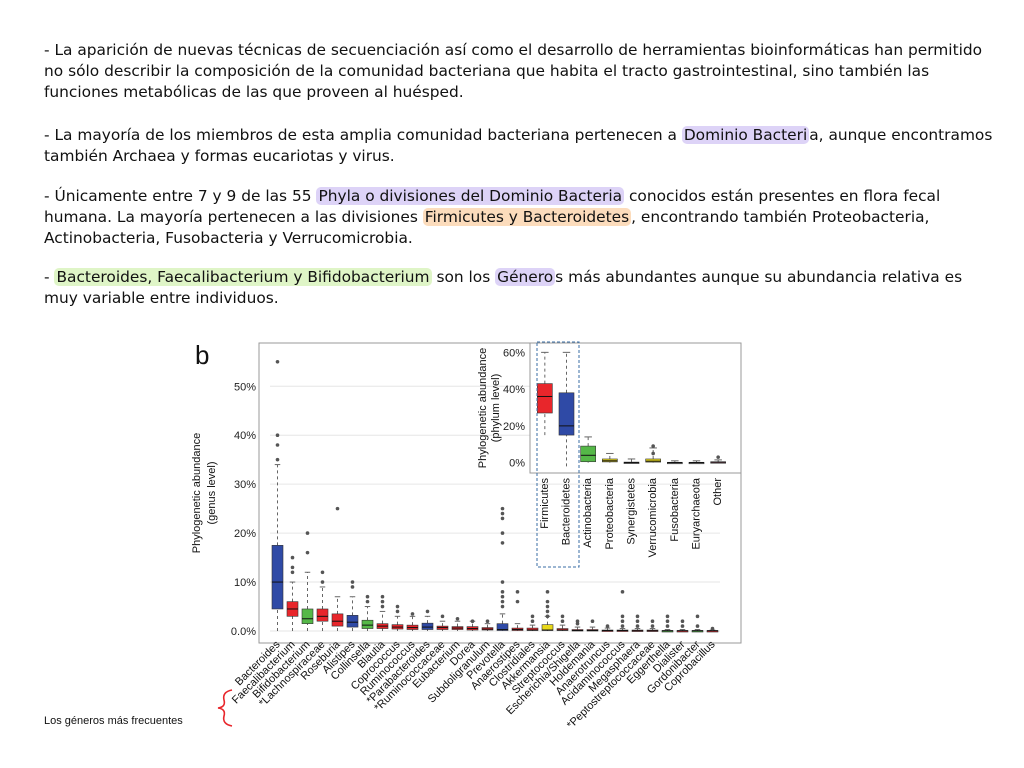 The height and width of the screenshot is (768, 1024). I want to click on inset-y-axis-label: Phylogenetic abundance, so click(483, 408).